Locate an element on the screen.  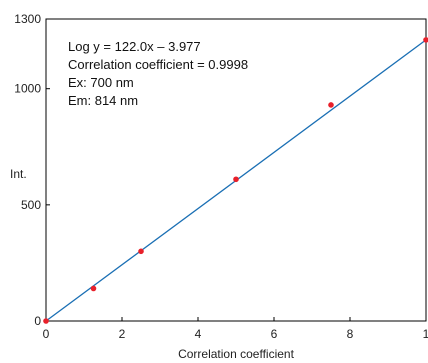
y-tick-label: 0 is located at coordinates (37, 321).